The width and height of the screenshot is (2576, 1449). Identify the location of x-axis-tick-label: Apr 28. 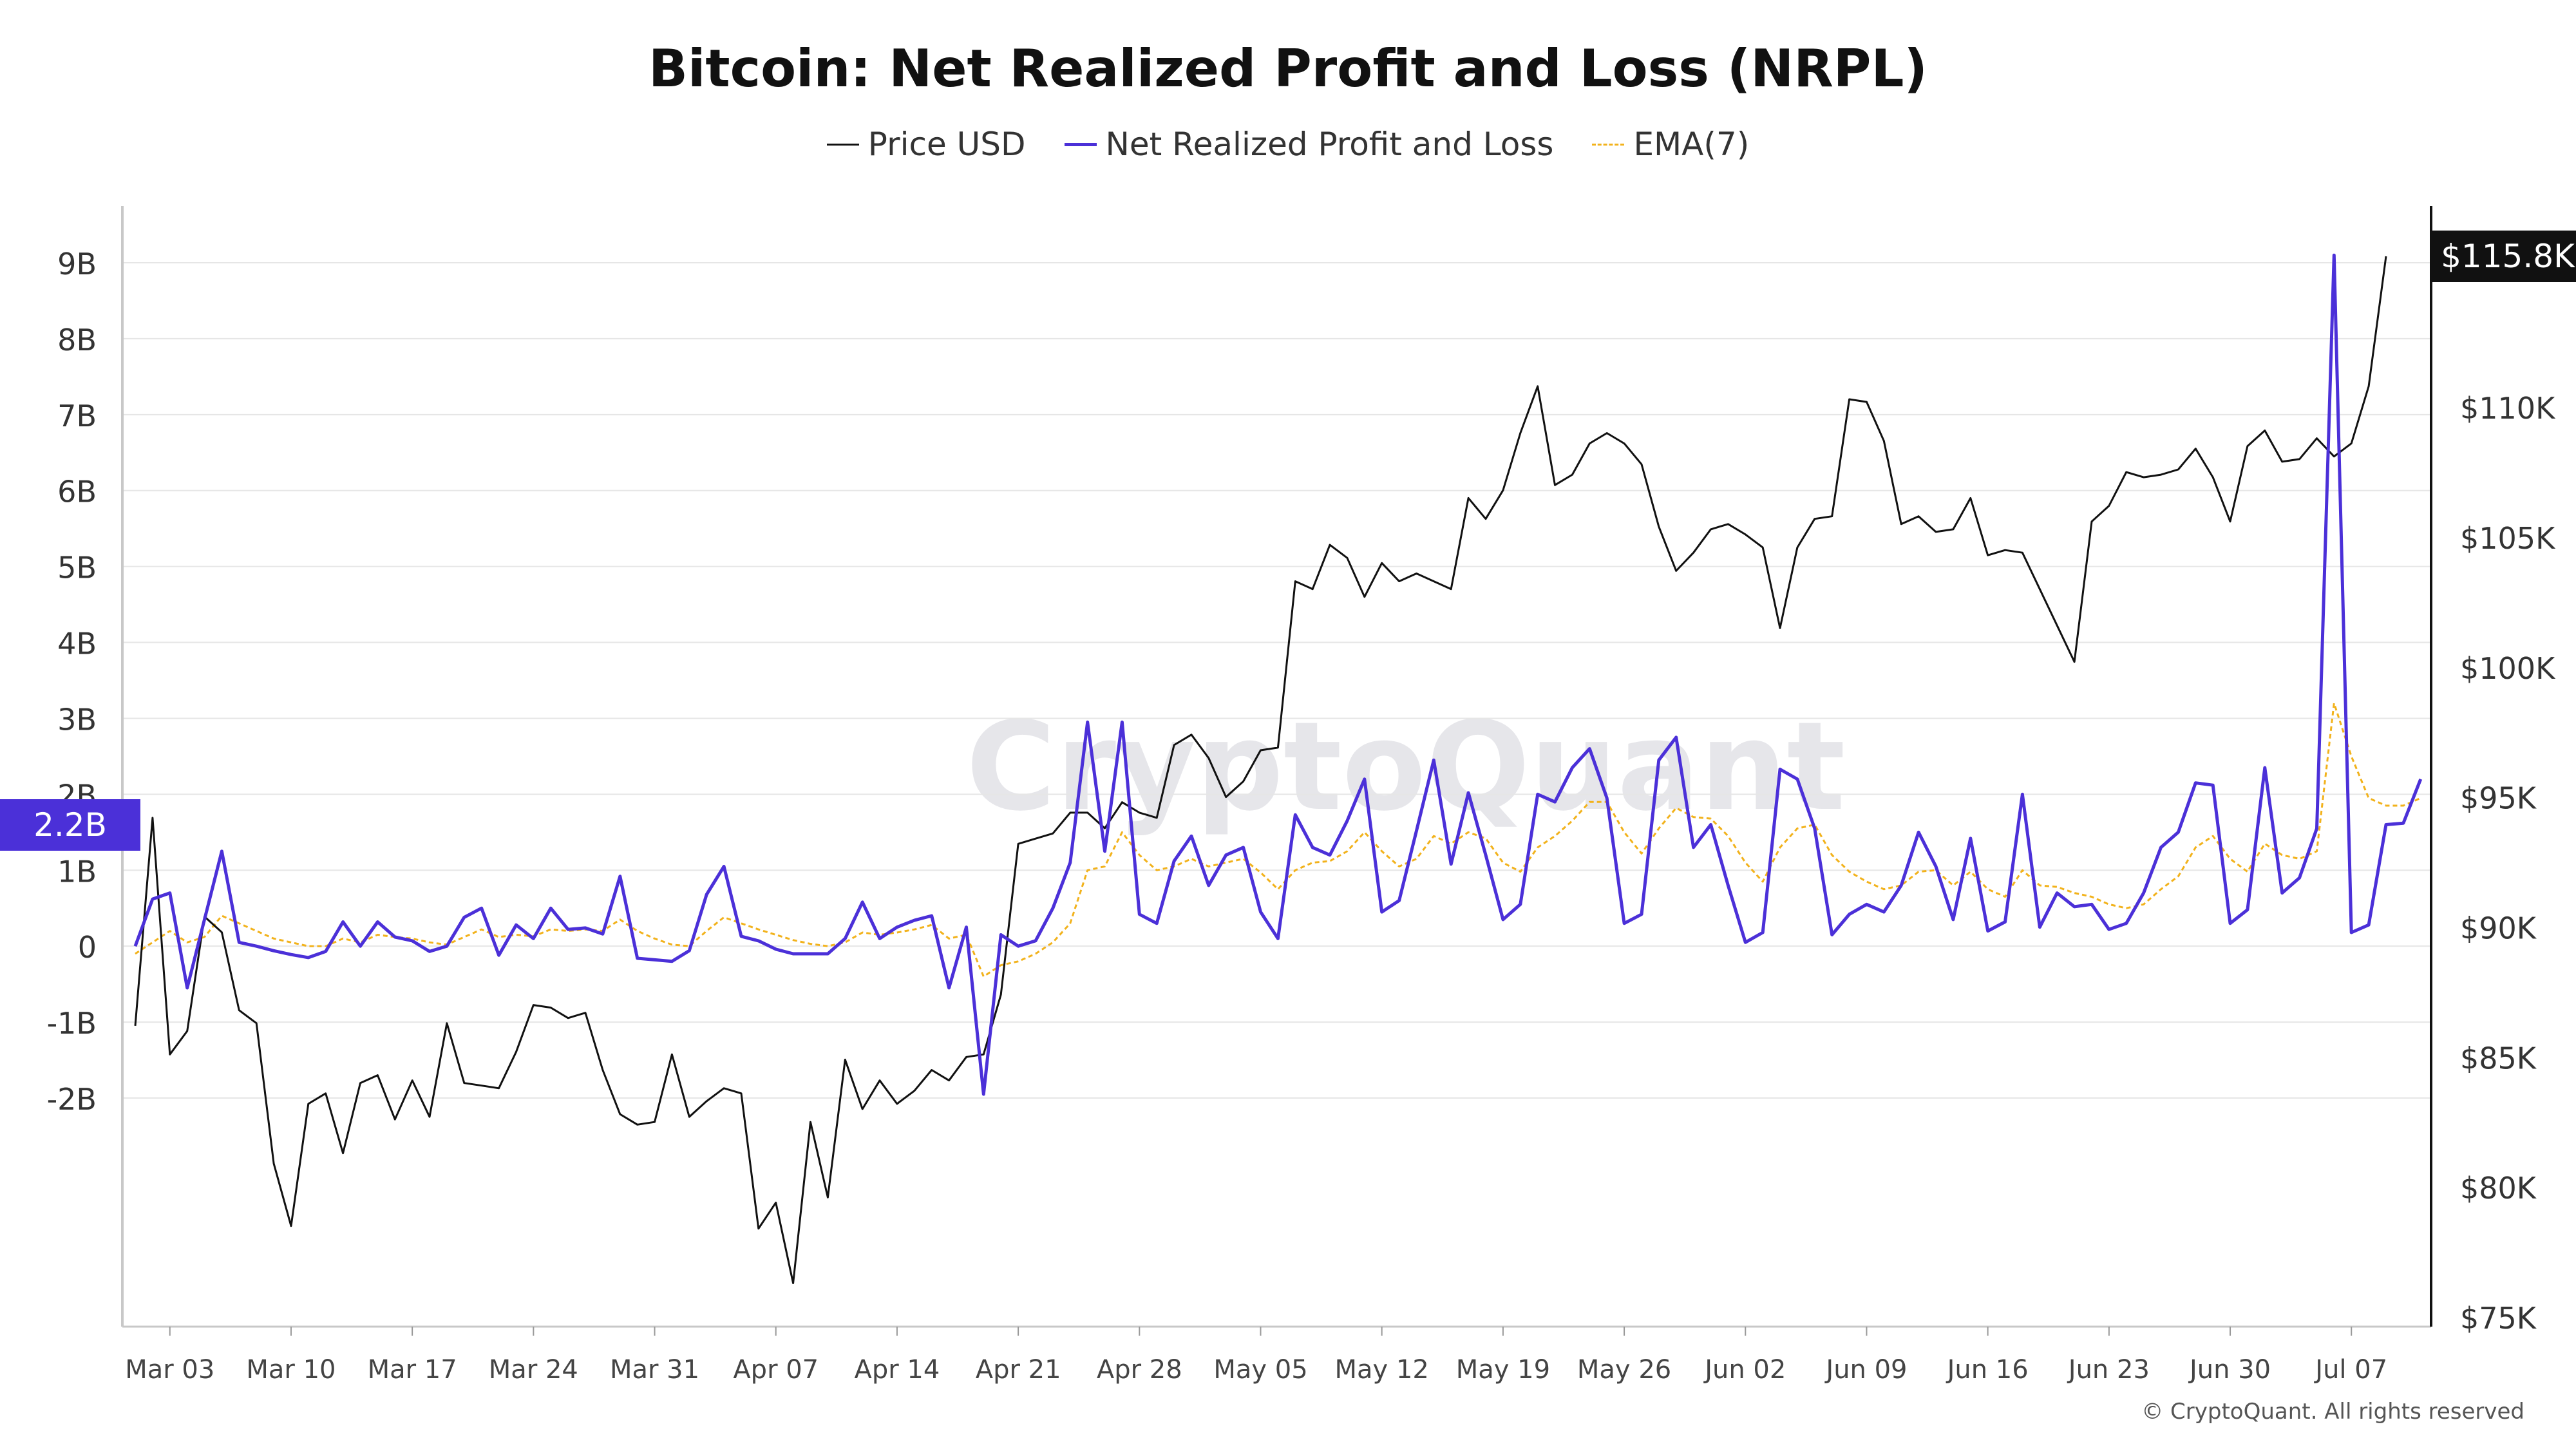
(1139, 1370).